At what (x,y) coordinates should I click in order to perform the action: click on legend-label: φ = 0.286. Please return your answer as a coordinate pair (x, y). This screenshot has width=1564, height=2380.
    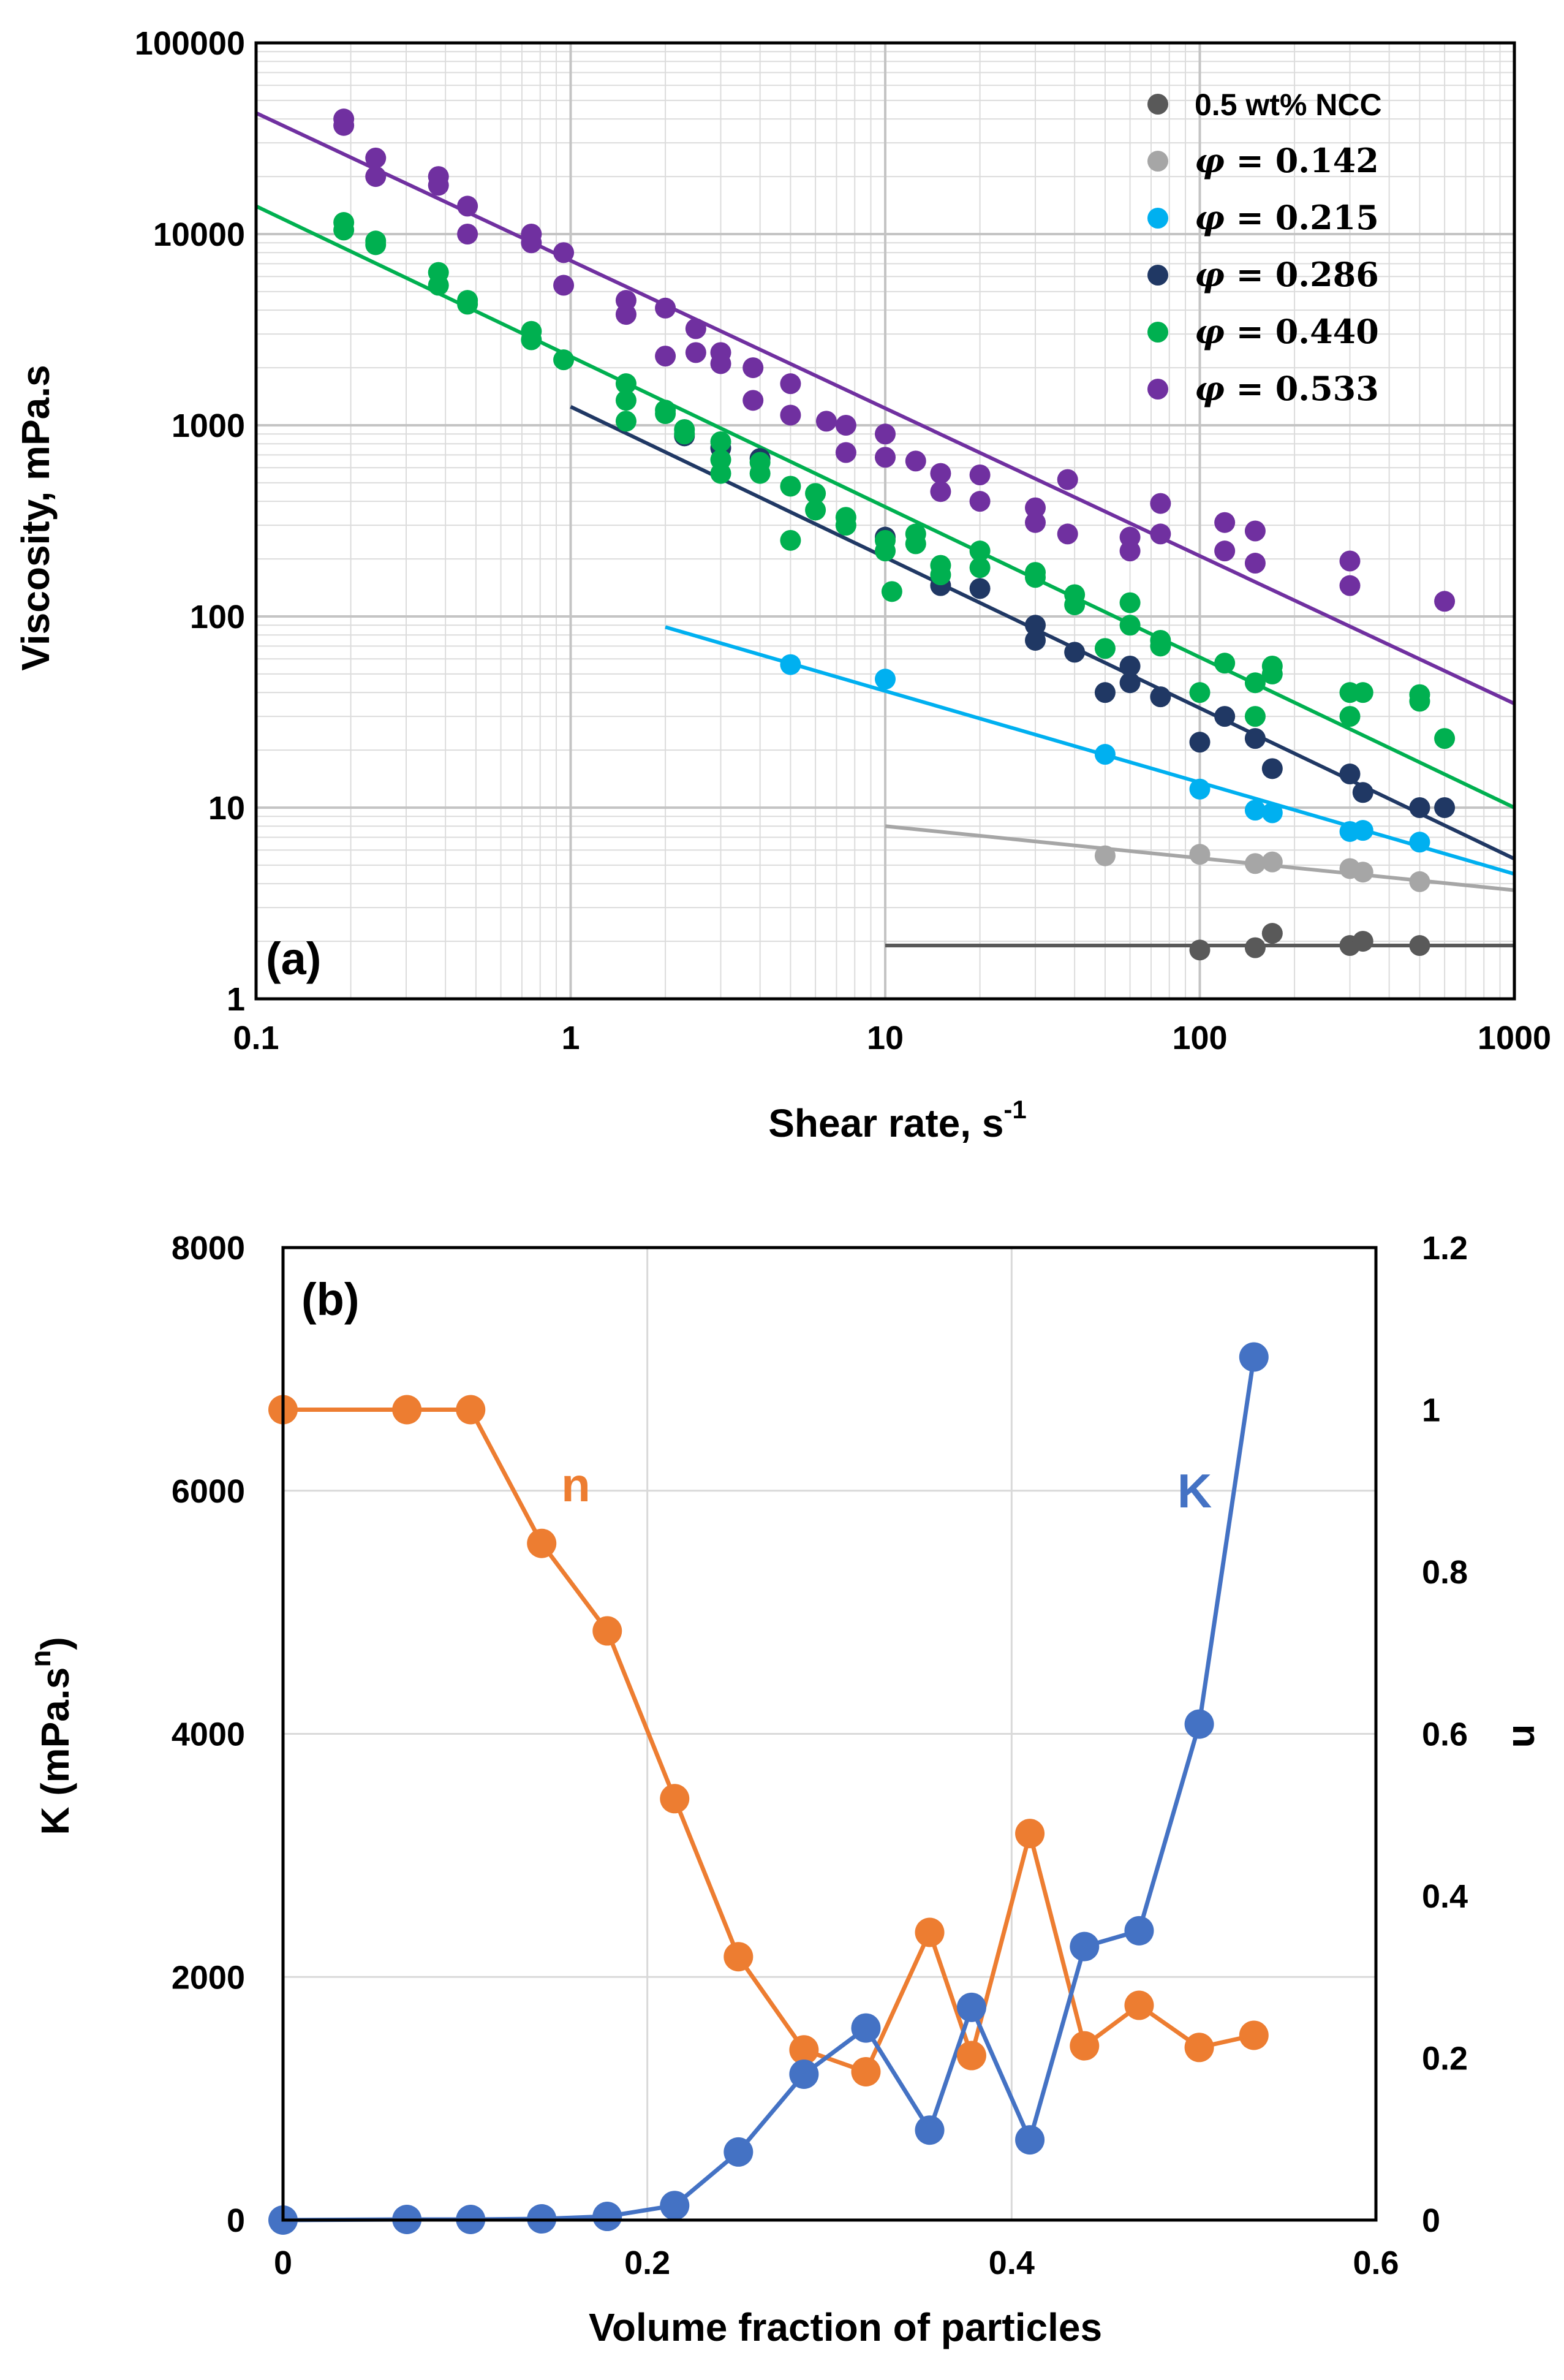
    Looking at the image, I should click on (1287, 274).